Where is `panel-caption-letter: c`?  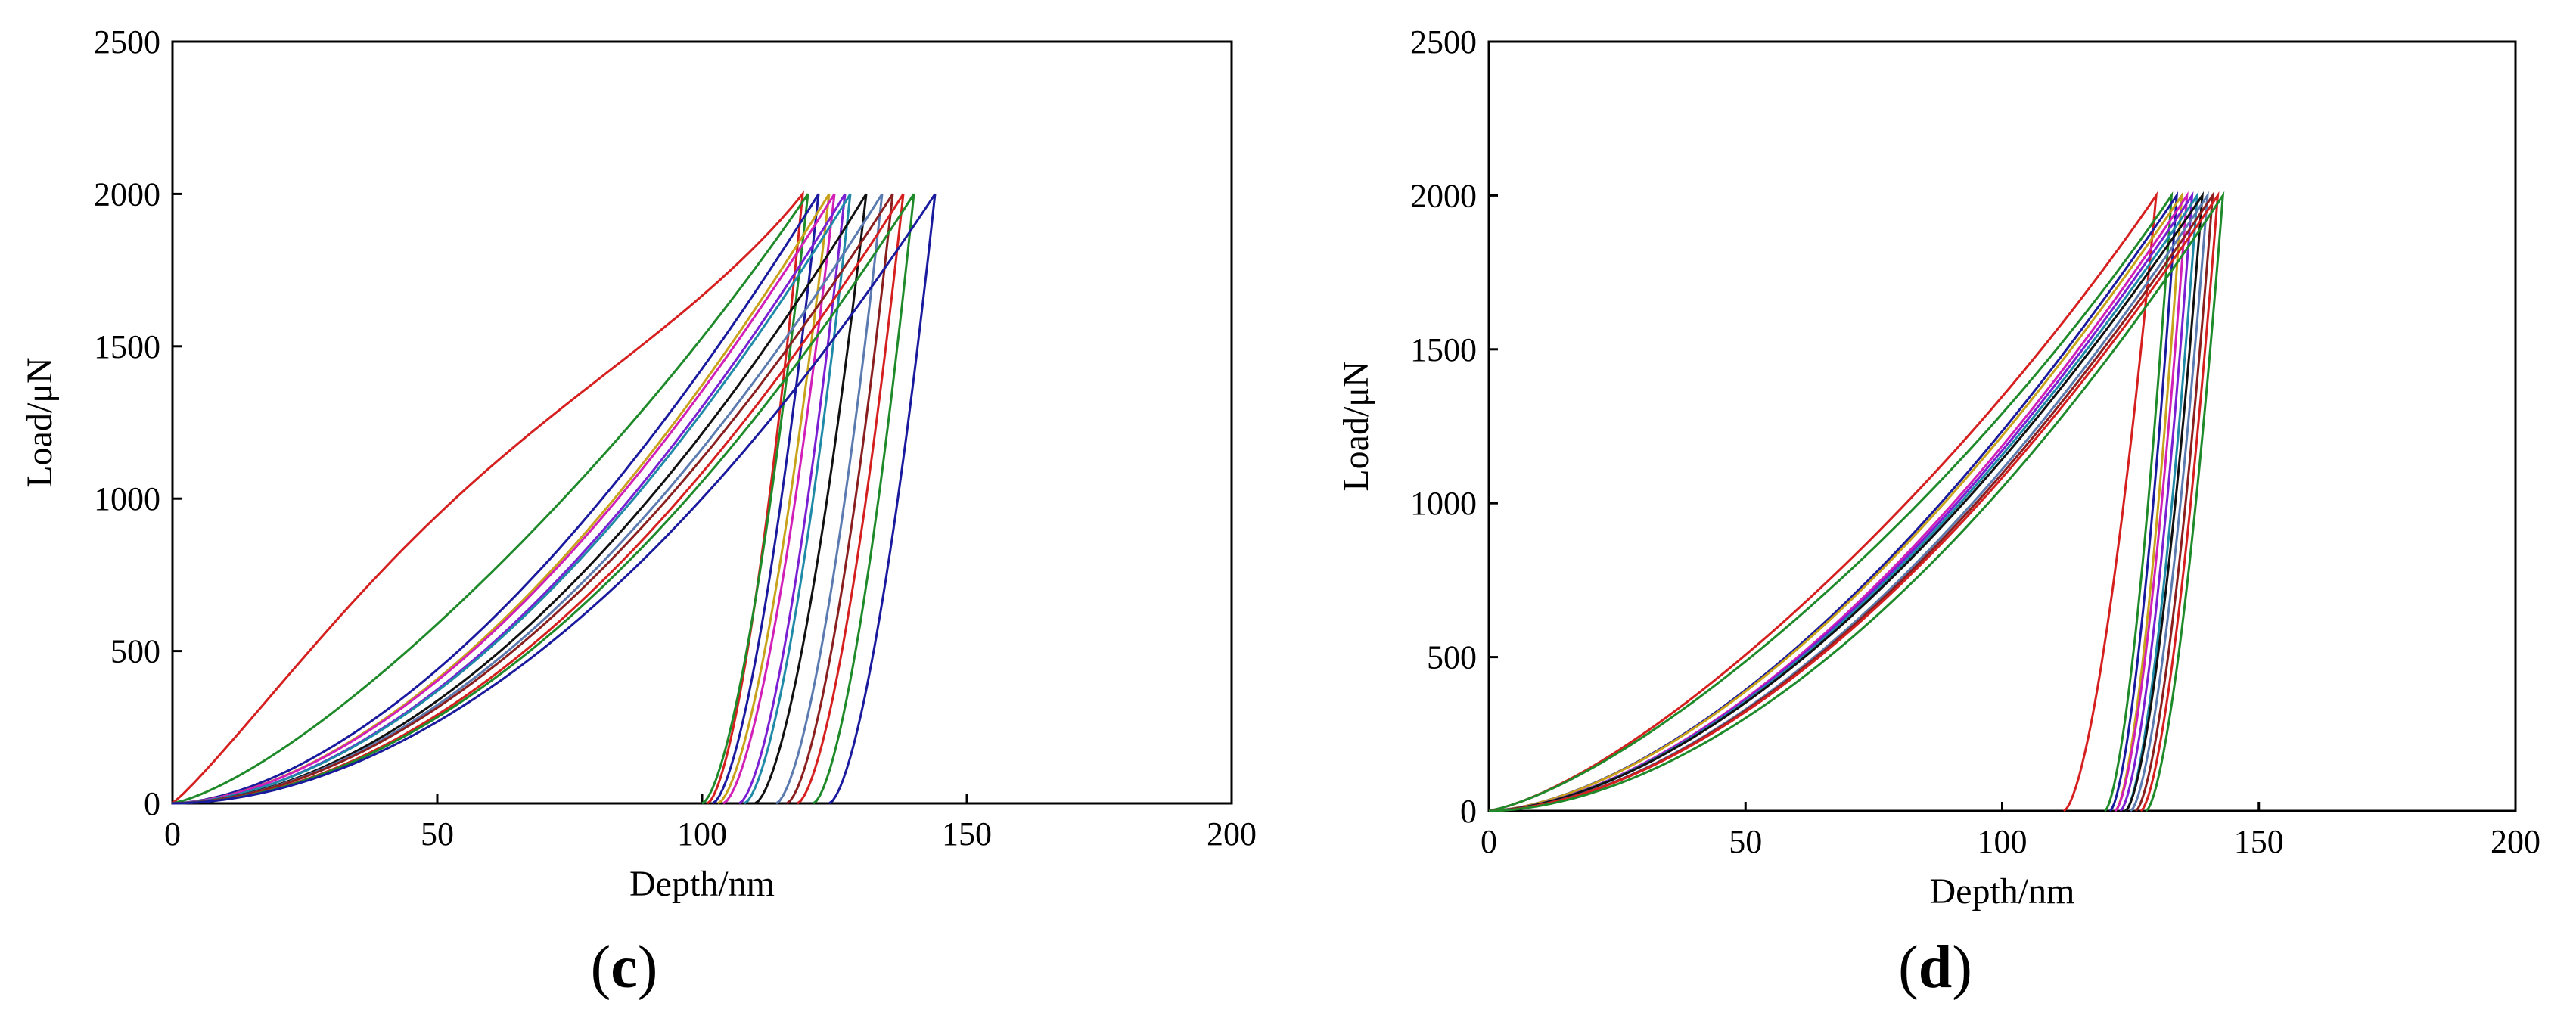 panel-caption-letter: c is located at coordinates (624, 967).